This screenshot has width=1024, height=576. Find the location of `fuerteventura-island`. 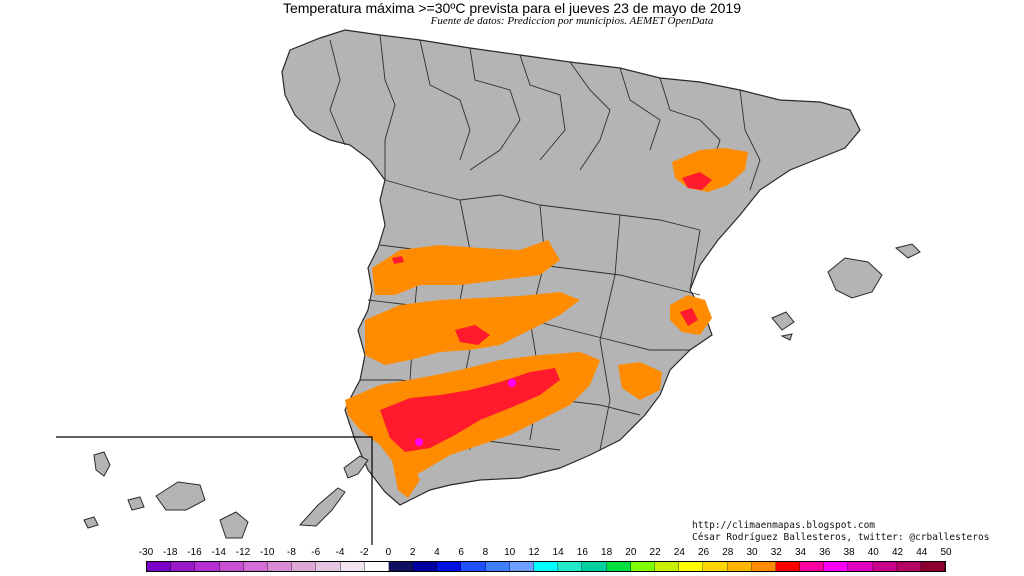

fuerteventura-island is located at coordinates (322, 507).